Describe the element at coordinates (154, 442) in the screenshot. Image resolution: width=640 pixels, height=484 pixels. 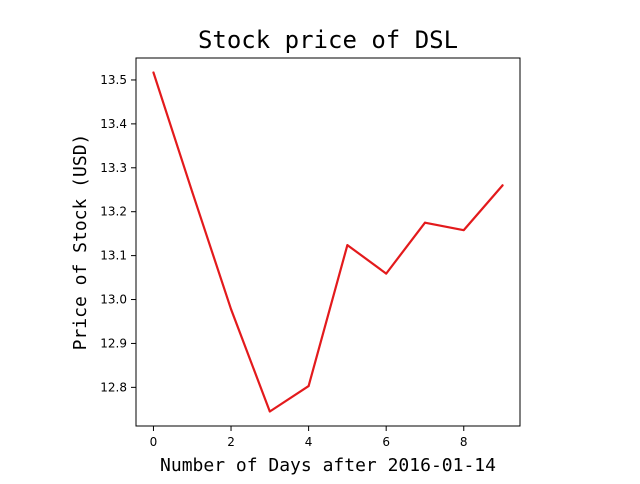
I see `x-tick-label: 0` at that location.